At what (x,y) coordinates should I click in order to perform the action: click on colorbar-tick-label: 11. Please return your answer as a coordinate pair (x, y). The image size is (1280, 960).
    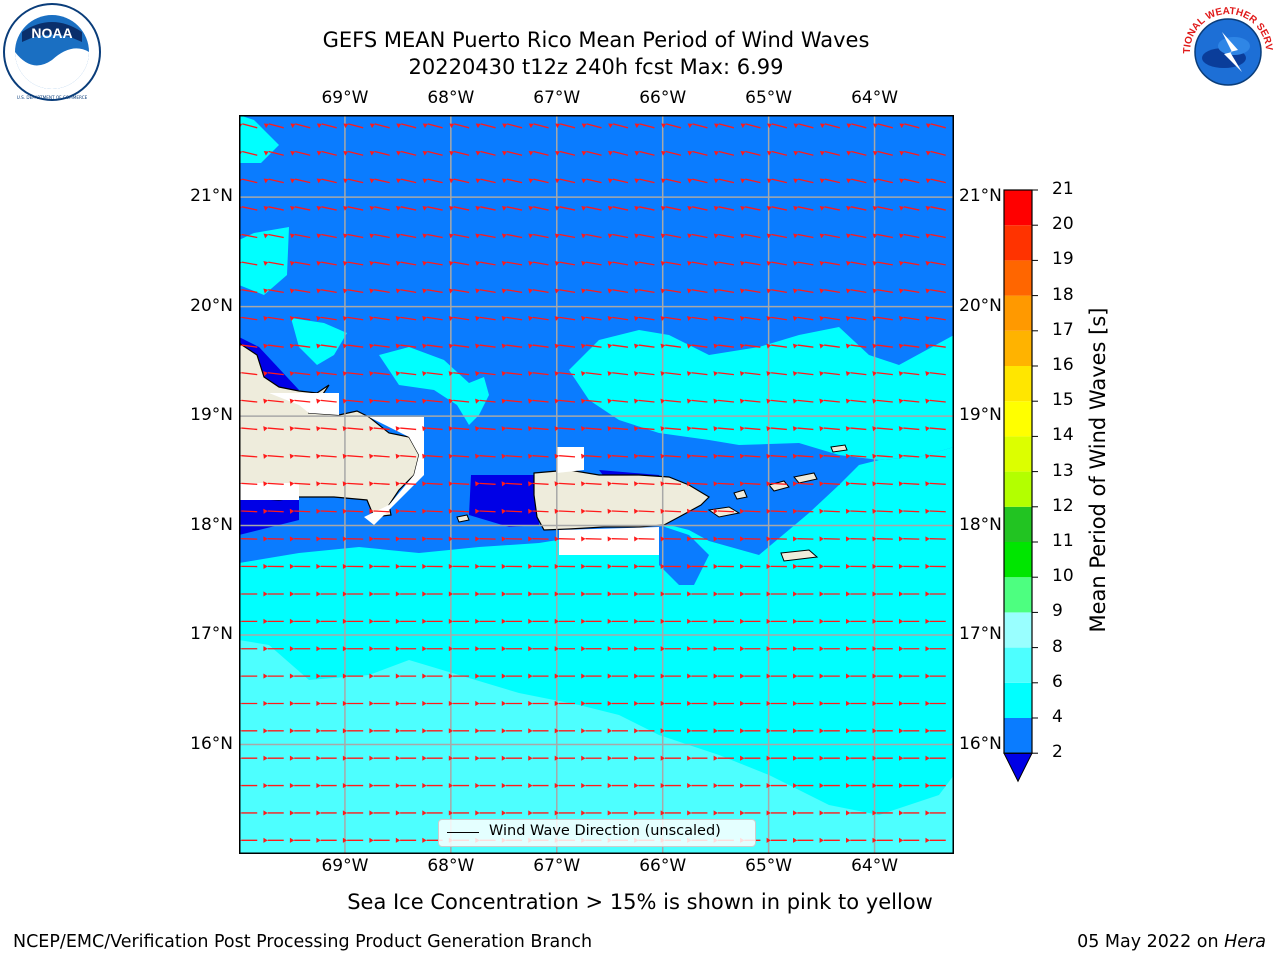
    Looking at the image, I should click on (1063, 541).